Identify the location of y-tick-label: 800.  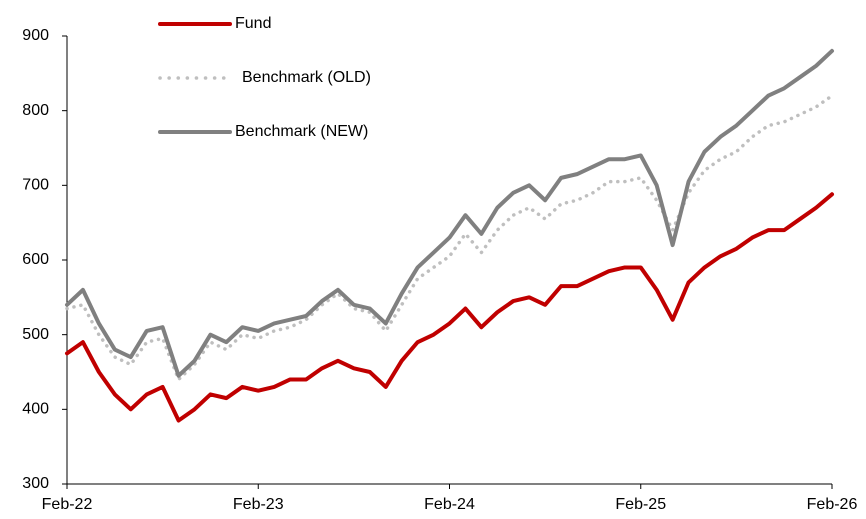
(35, 110).